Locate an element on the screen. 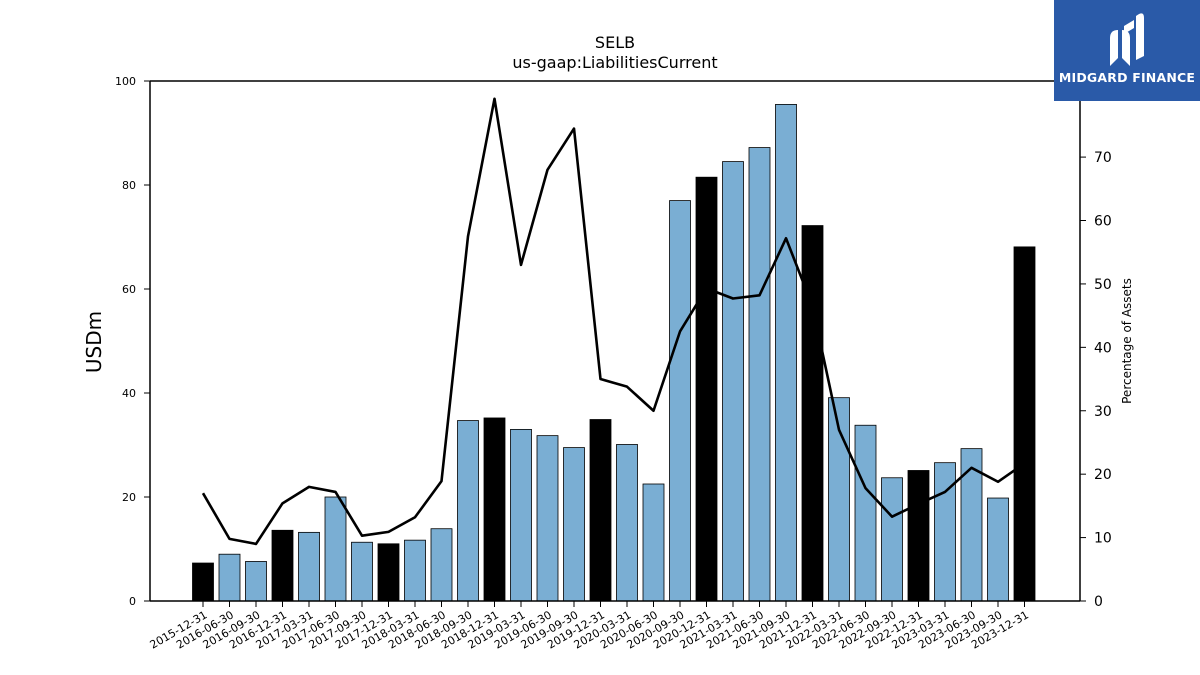  y2-tick-label-70: 70 is located at coordinates (1103, 158).